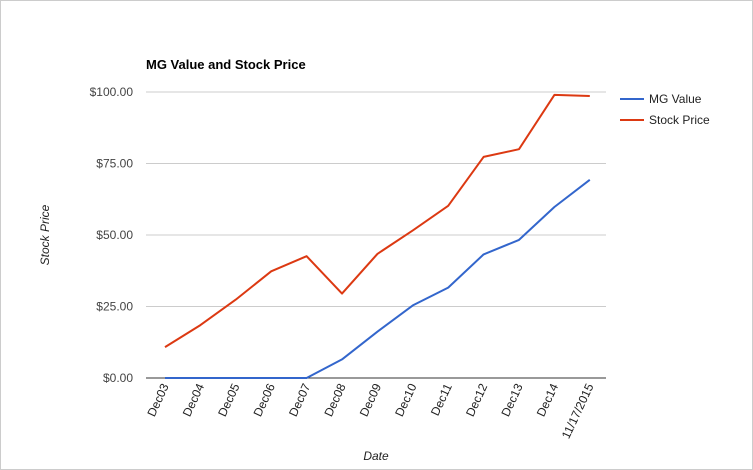 The height and width of the screenshot is (470, 753). Describe the element at coordinates (45, 234) in the screenshot. I see `y-axis-label: Stock Price` at that location.